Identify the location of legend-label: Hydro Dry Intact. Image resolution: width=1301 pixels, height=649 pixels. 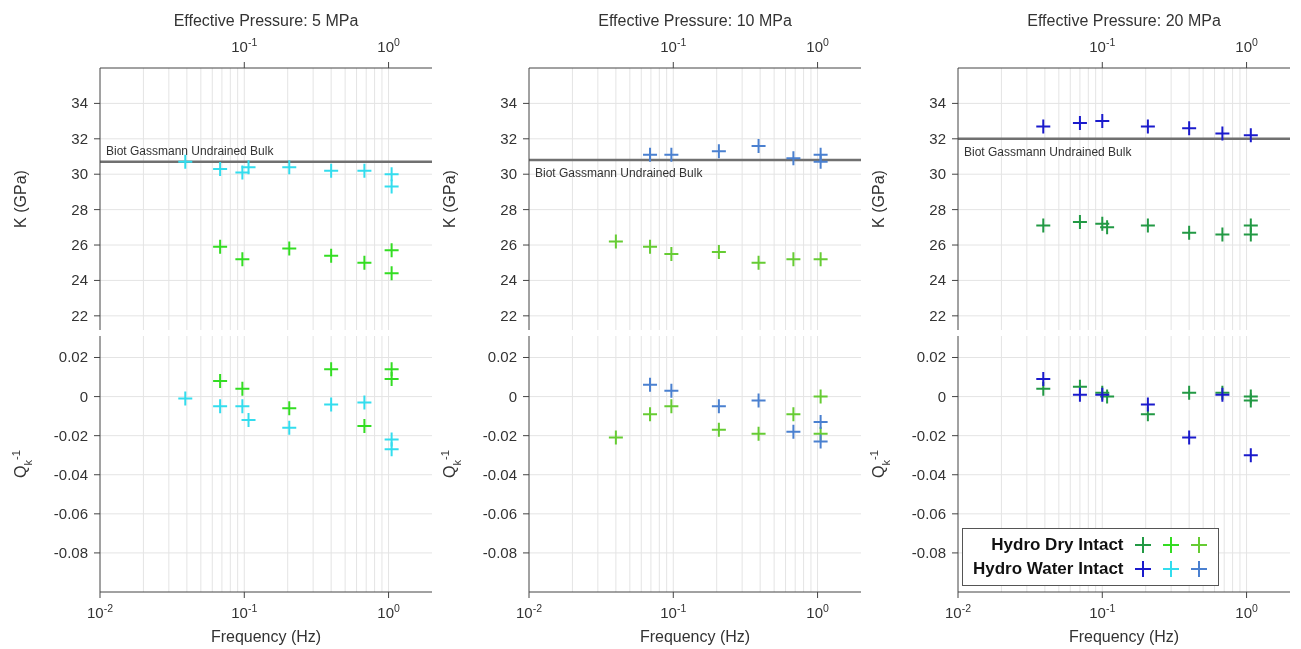
(1057, 545).